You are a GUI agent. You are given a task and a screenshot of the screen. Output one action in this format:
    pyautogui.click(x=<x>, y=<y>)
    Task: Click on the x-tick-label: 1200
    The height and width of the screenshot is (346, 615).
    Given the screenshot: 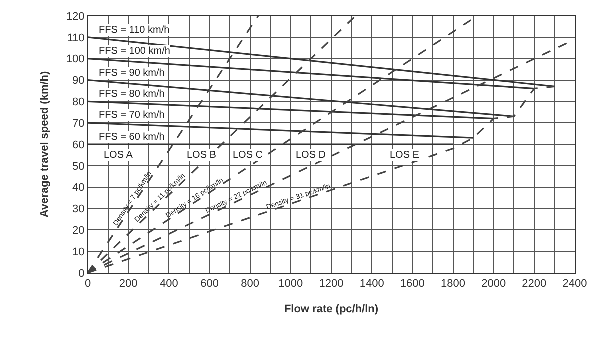 What is the action you would take?
    pyautogui.click(x=331, y=284)
    